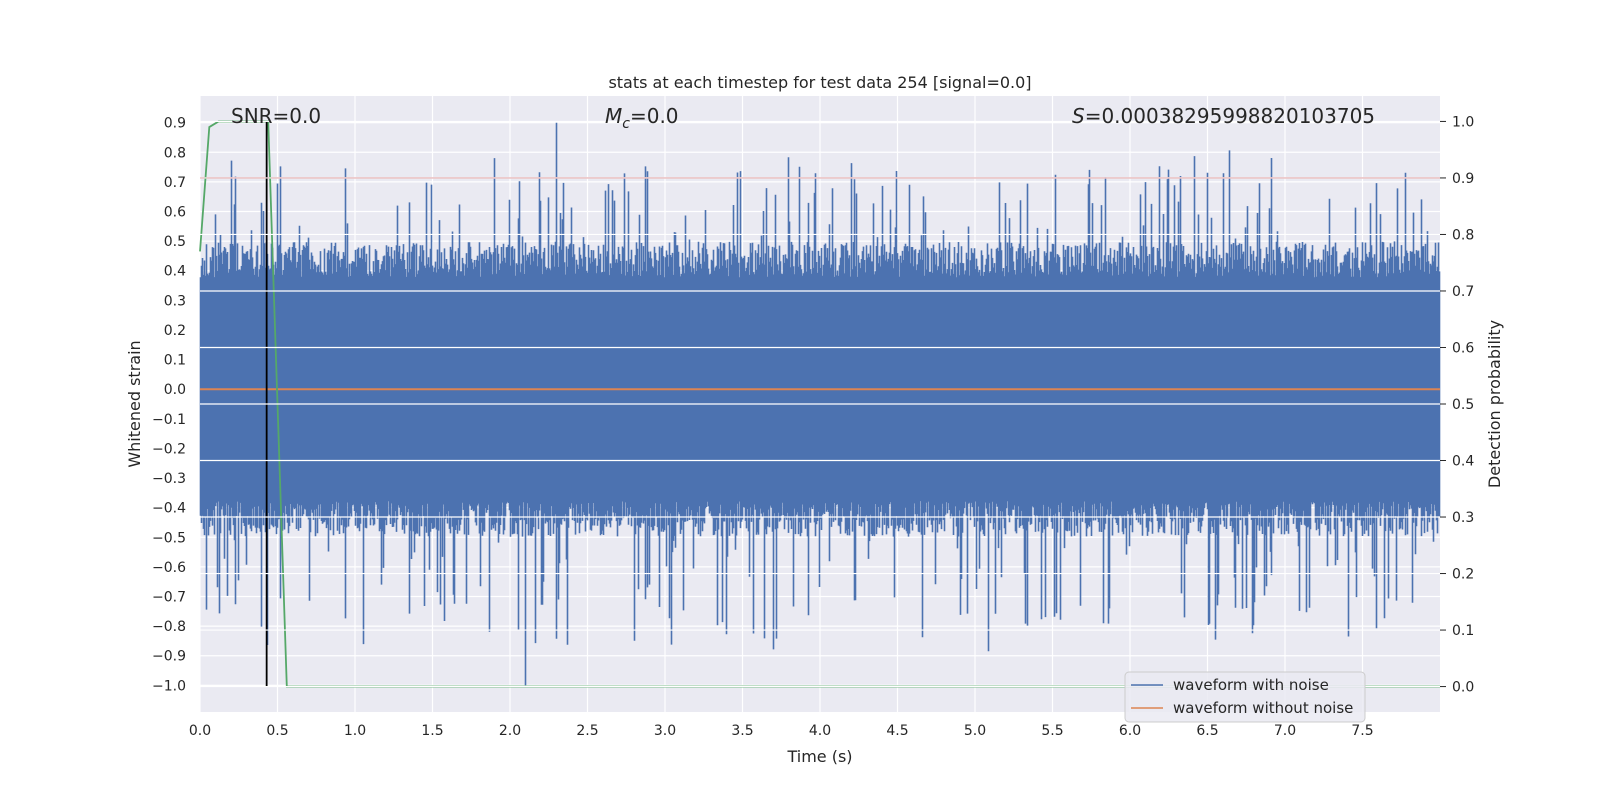 This screenshot has height=800, width=1600. Describe the element at coordinates (897, 731) in the screenshot. I see `x-tick-label: 4.5` at that location.